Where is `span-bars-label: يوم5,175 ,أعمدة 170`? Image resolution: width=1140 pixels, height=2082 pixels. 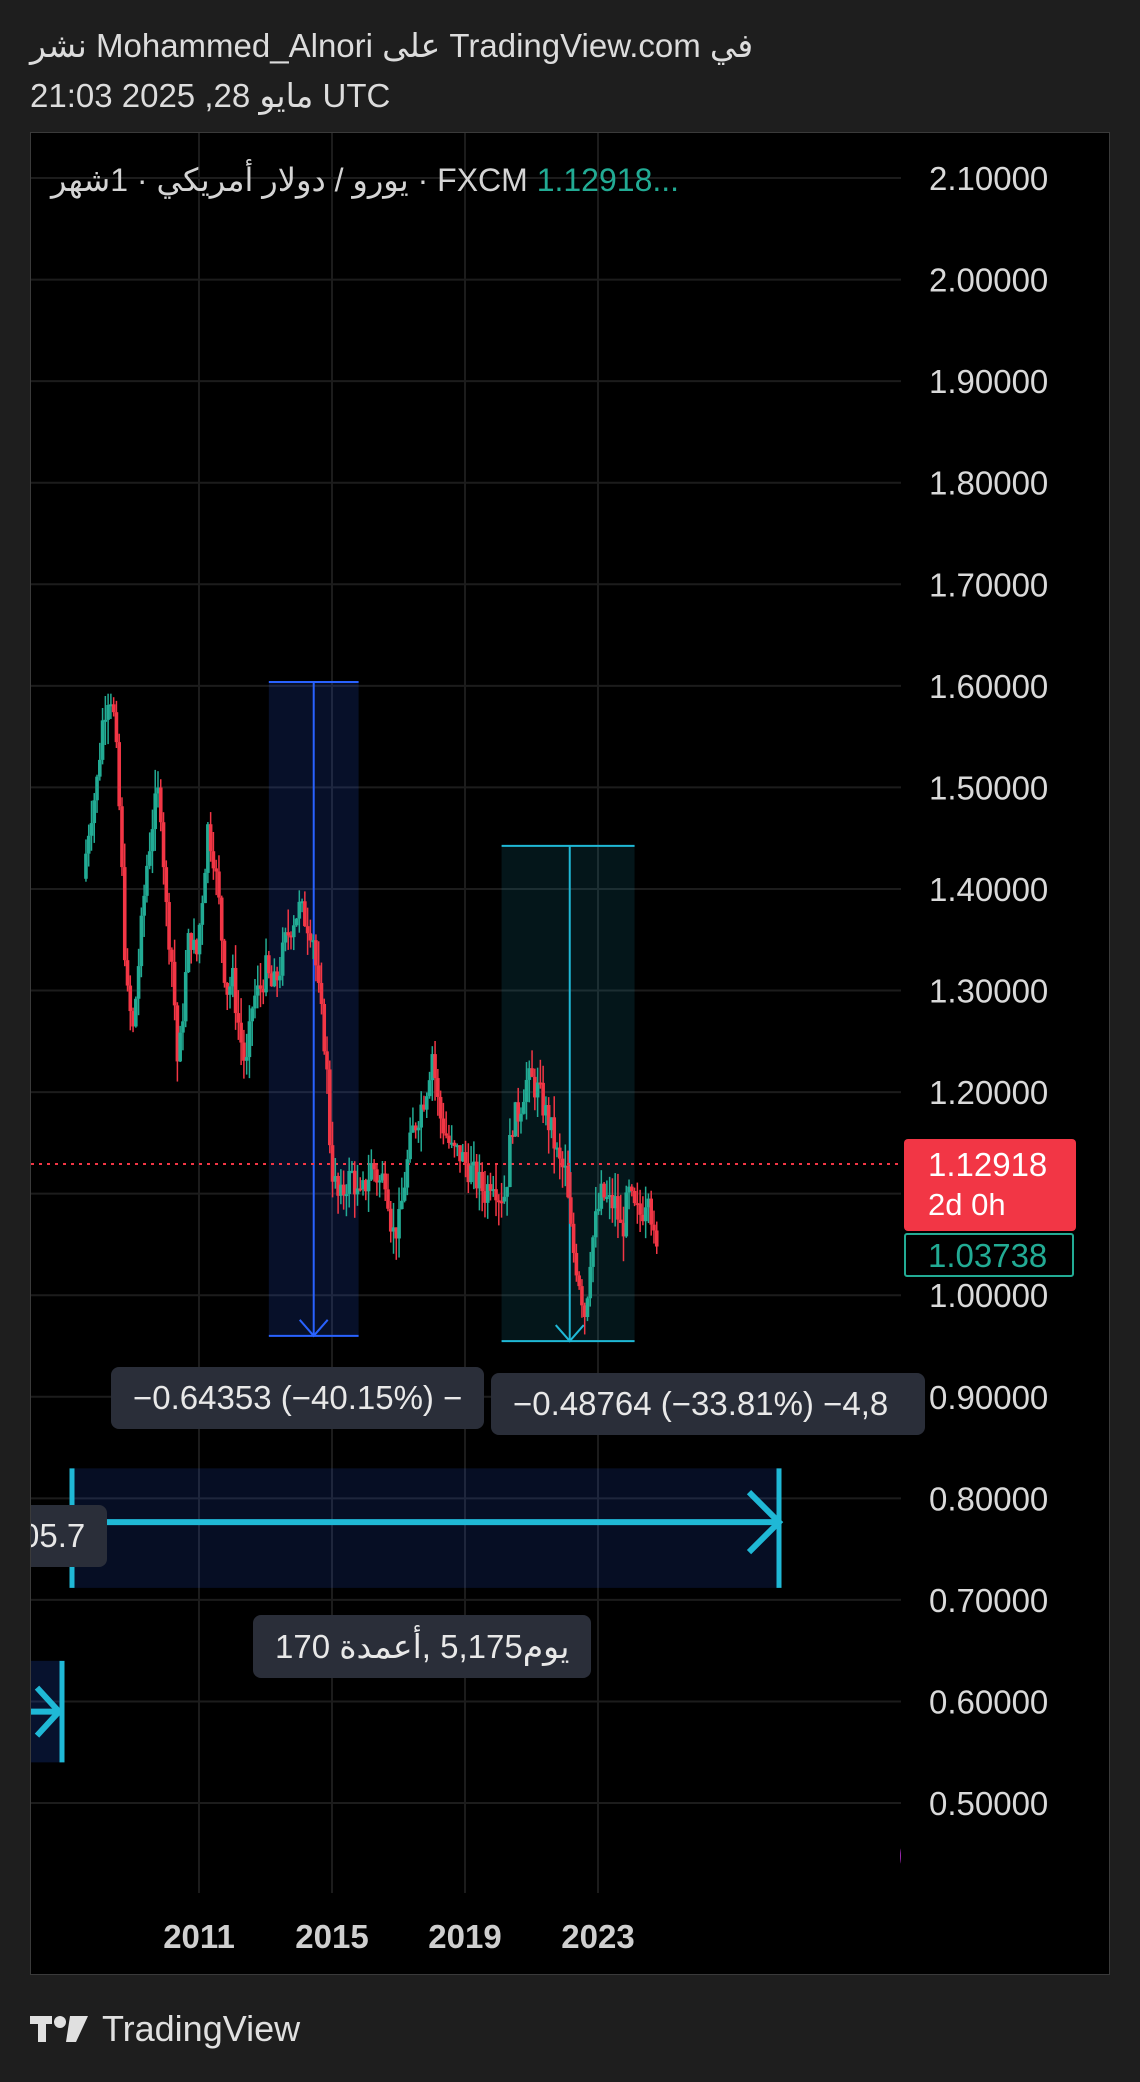
span-bars-label: يوم5,175 ,أعمدة 170 is located at coordinates (422, 1646).